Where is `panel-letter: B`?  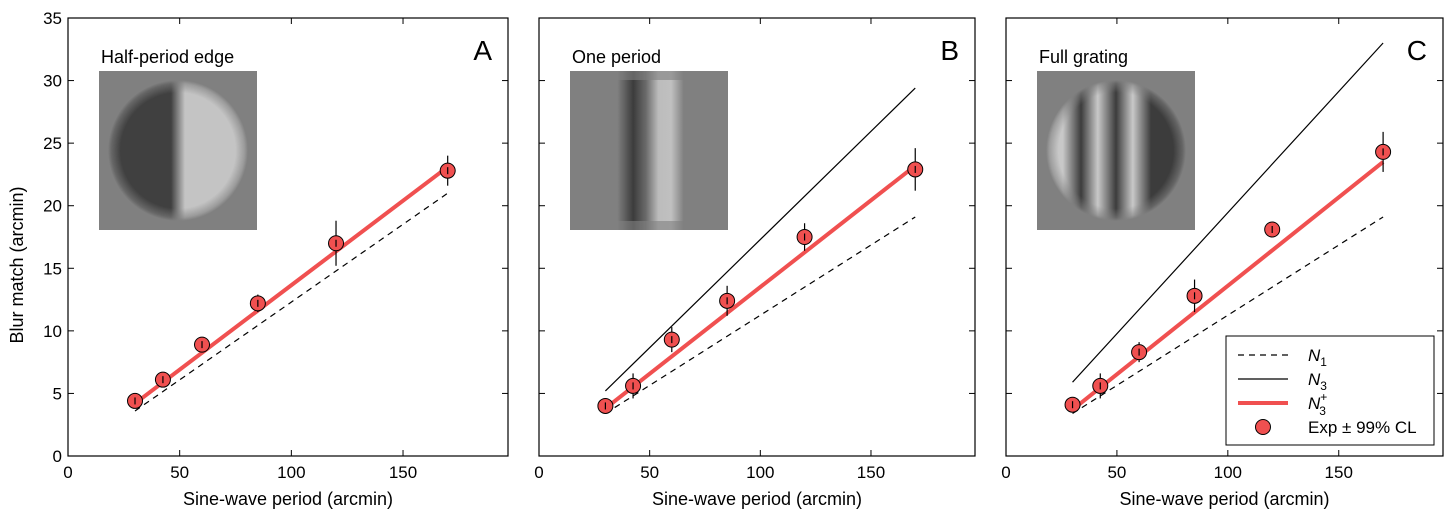
panel-letter: B is located at coordinates (949, 50).